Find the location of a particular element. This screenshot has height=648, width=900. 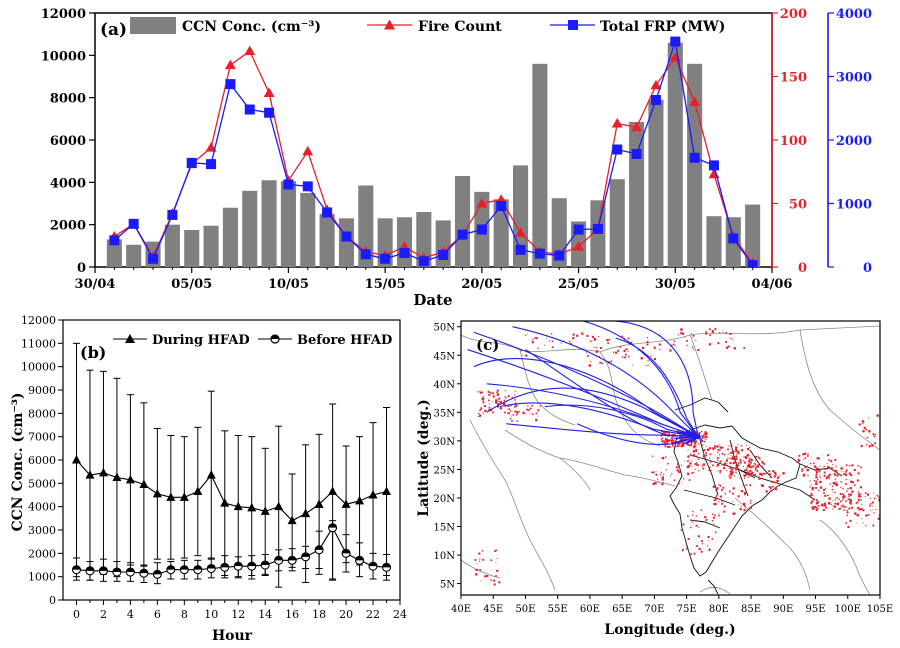

y-left-tick-label: 4000 is located at coordinates (68, 183).